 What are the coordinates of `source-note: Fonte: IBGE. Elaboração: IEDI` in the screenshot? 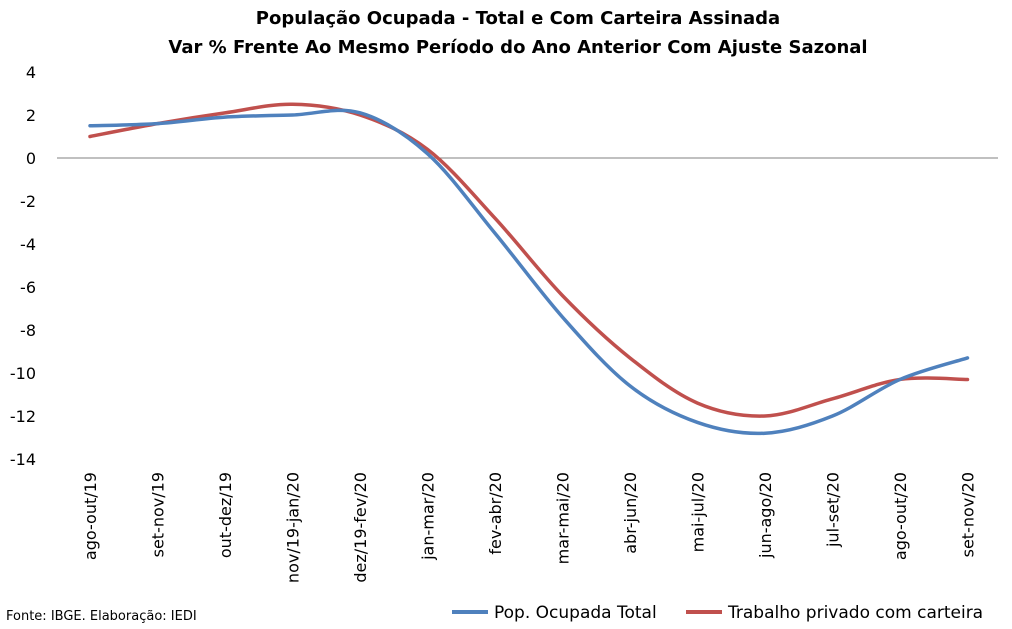 It's located at (101, 616).